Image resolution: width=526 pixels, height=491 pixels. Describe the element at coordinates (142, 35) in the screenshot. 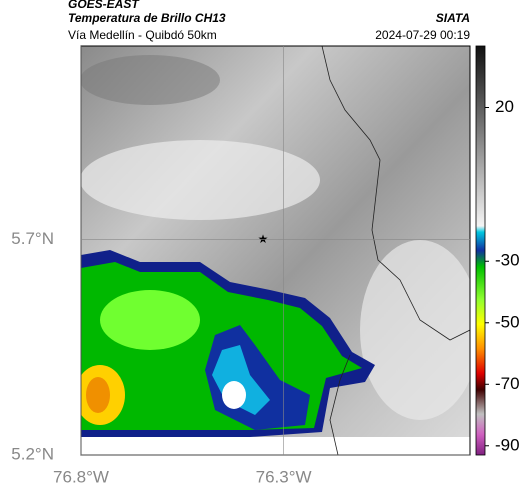

I see `subtitle: Vía Medellín - Quibdó 50km` at that location.